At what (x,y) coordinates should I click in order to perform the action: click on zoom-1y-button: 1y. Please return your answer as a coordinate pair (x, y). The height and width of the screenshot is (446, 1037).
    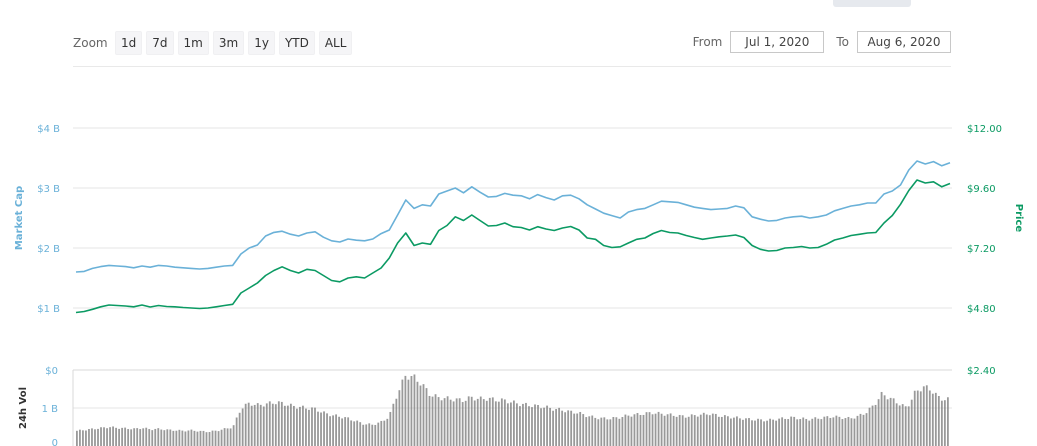
    Looking at the image, I should click on (261, 43).